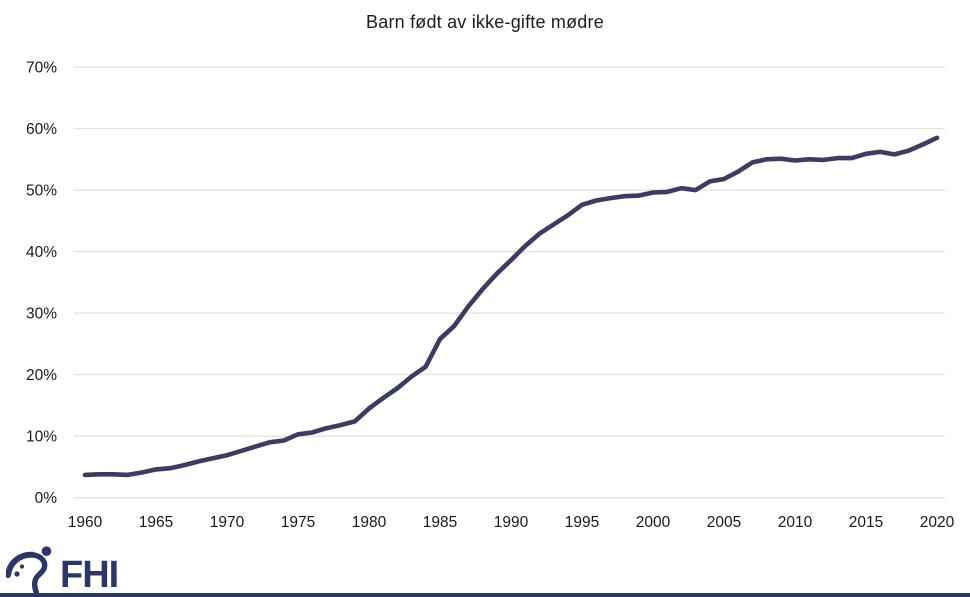  I want to click on y-axis-label: 30%, so click(41, 314).